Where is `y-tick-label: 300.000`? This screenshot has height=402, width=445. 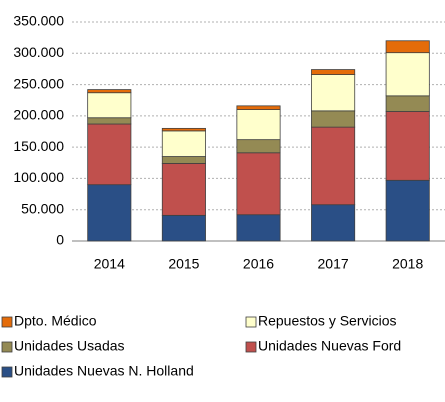 y-tick-label: 300.000 is located at coordinates (38, 52).